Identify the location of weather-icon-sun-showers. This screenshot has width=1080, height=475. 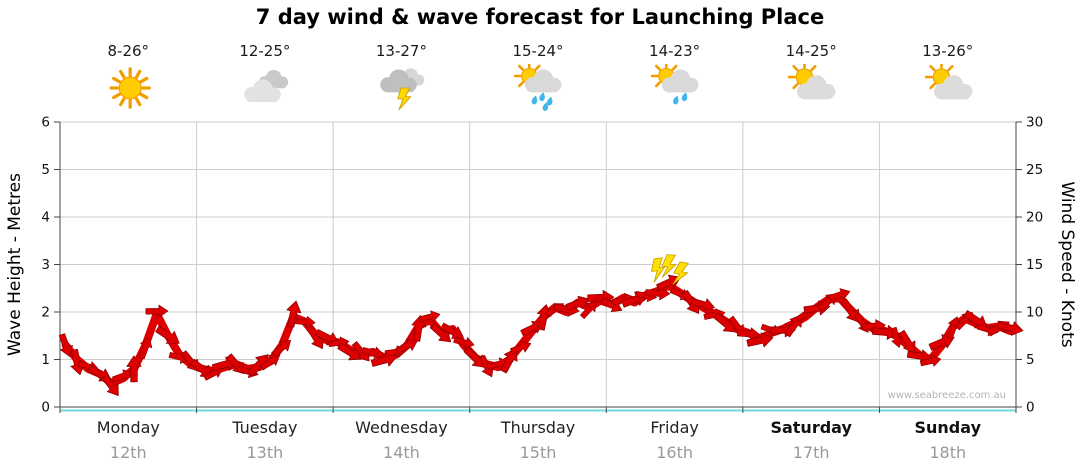
(538, 88).